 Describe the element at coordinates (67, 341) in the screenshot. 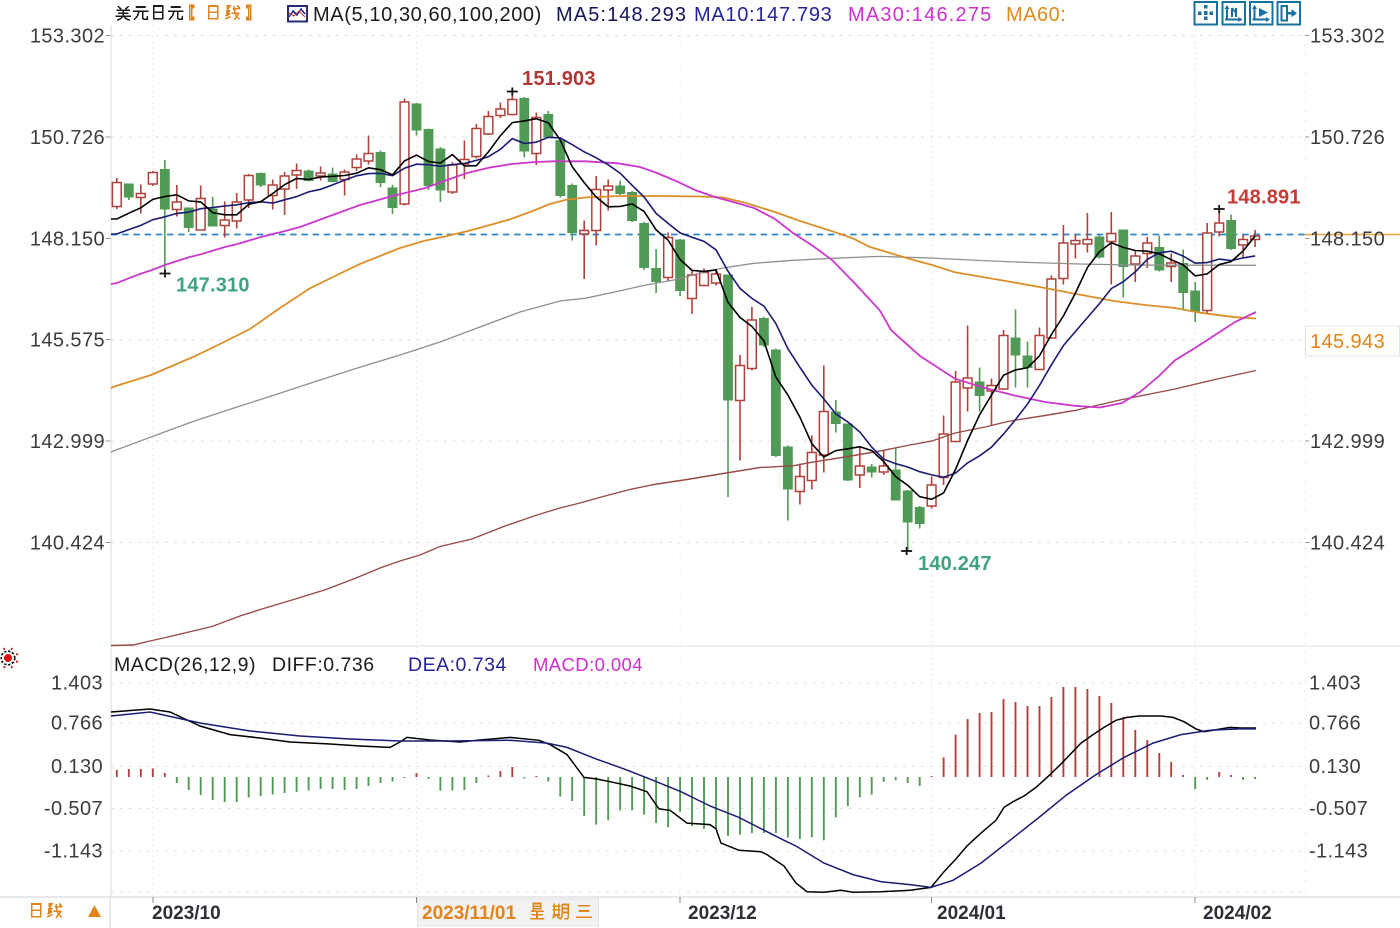

I see `svg-text: 145.575` at that location.